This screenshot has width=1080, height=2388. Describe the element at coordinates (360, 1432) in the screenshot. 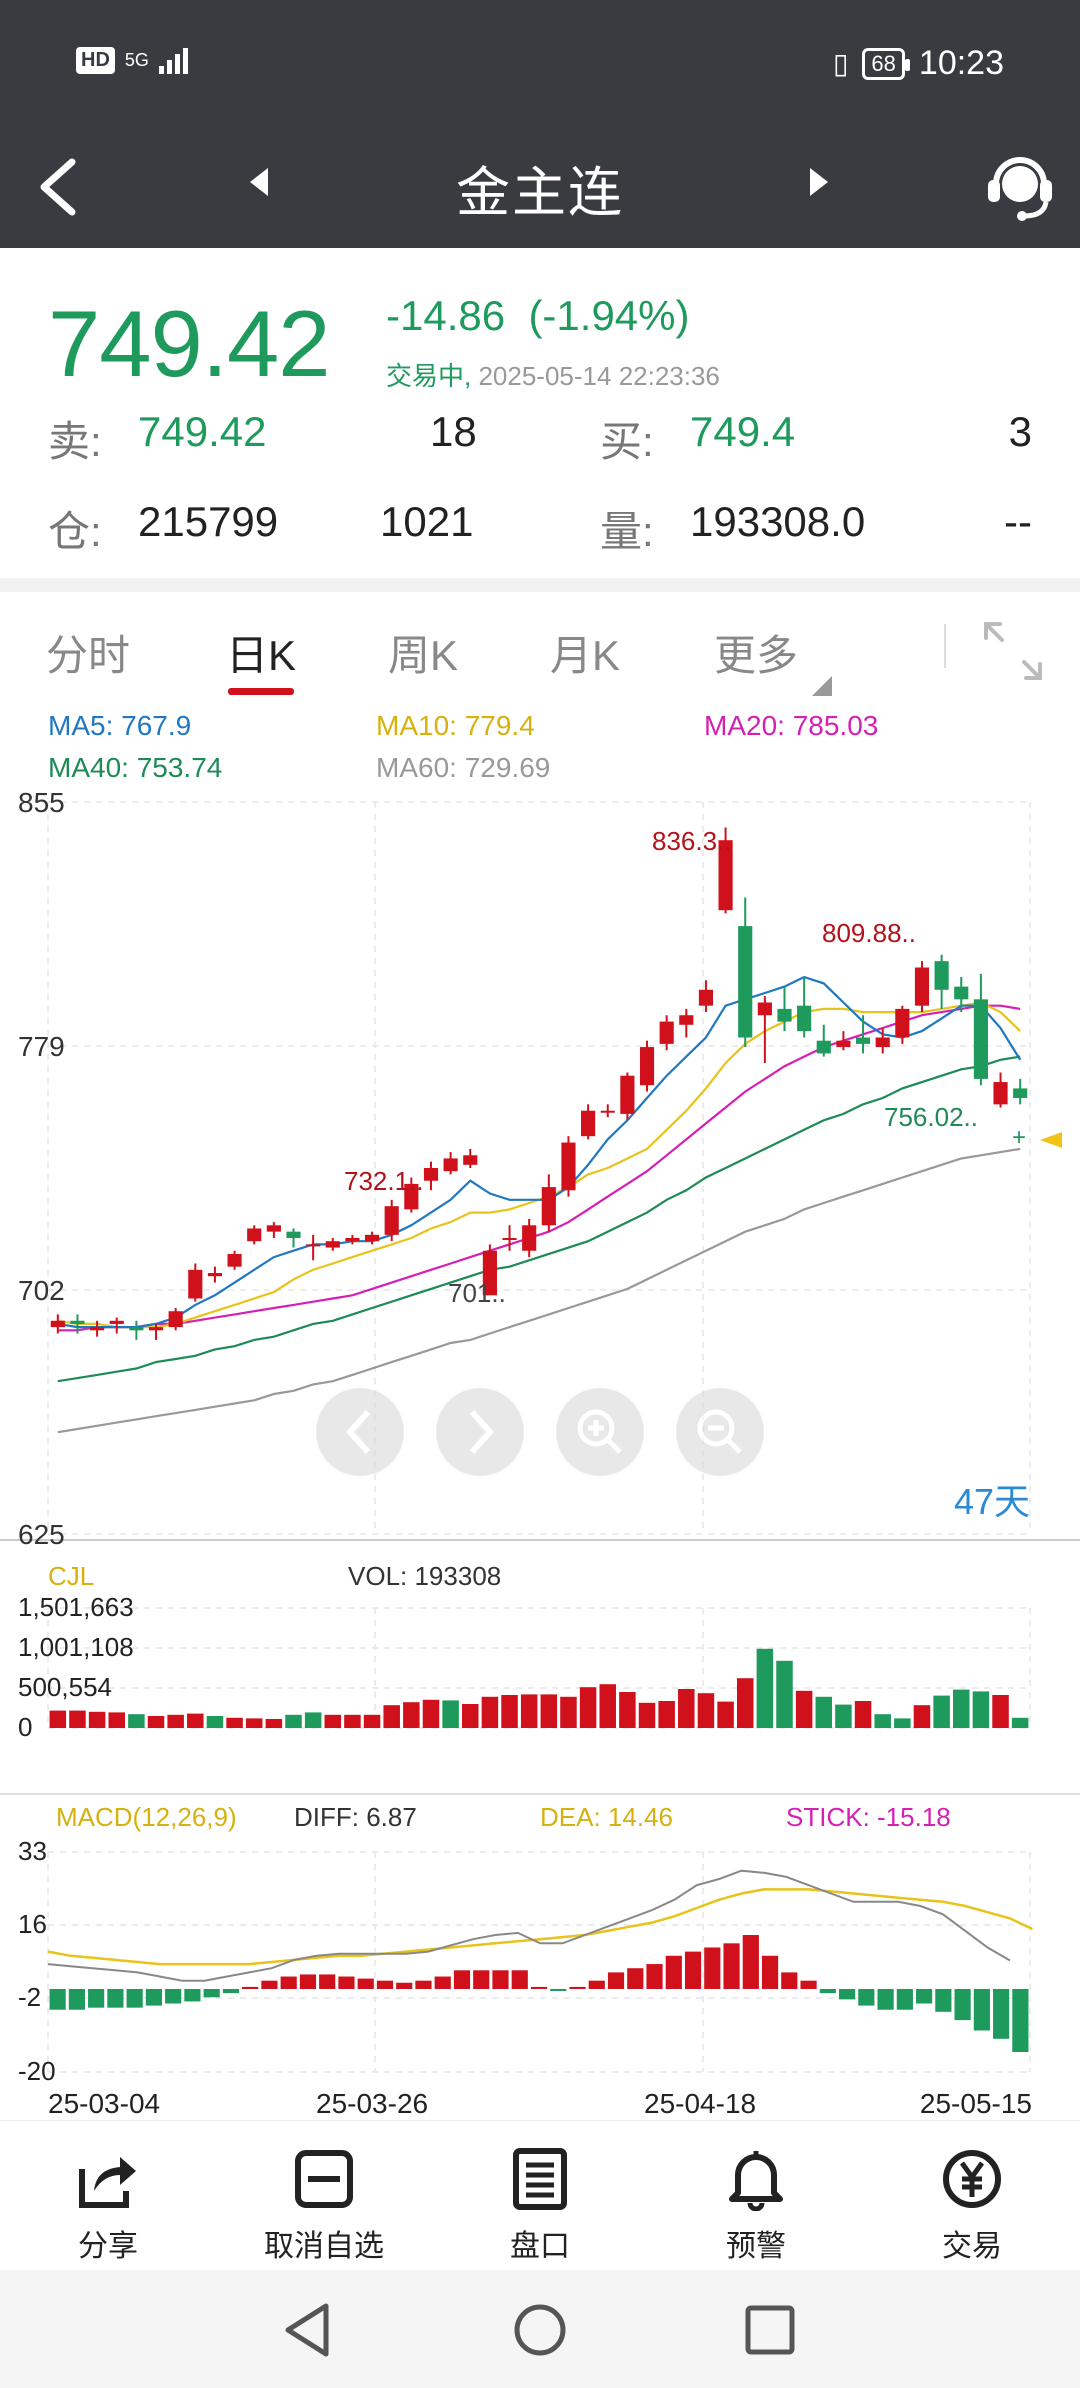

I see `scroll-left-button` at that location.